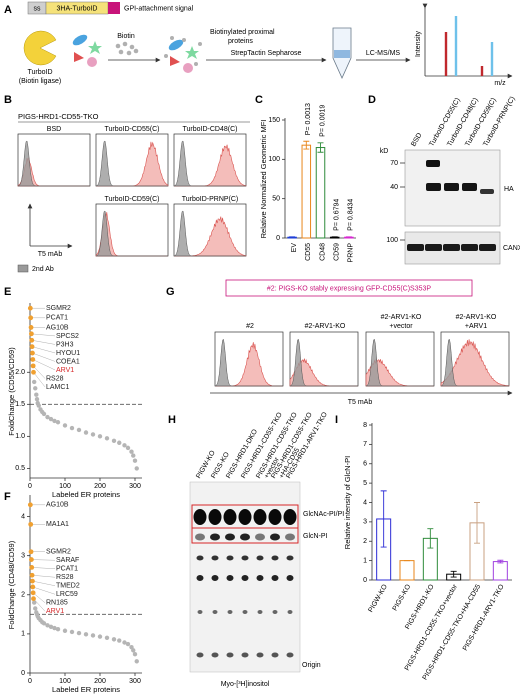 The width and height of the screenshot is (520, 694). What do you see at coordinates (315, 536) in the screenshot?
I see `text-label: GlcN-PI` at bounding box center [315, 536].